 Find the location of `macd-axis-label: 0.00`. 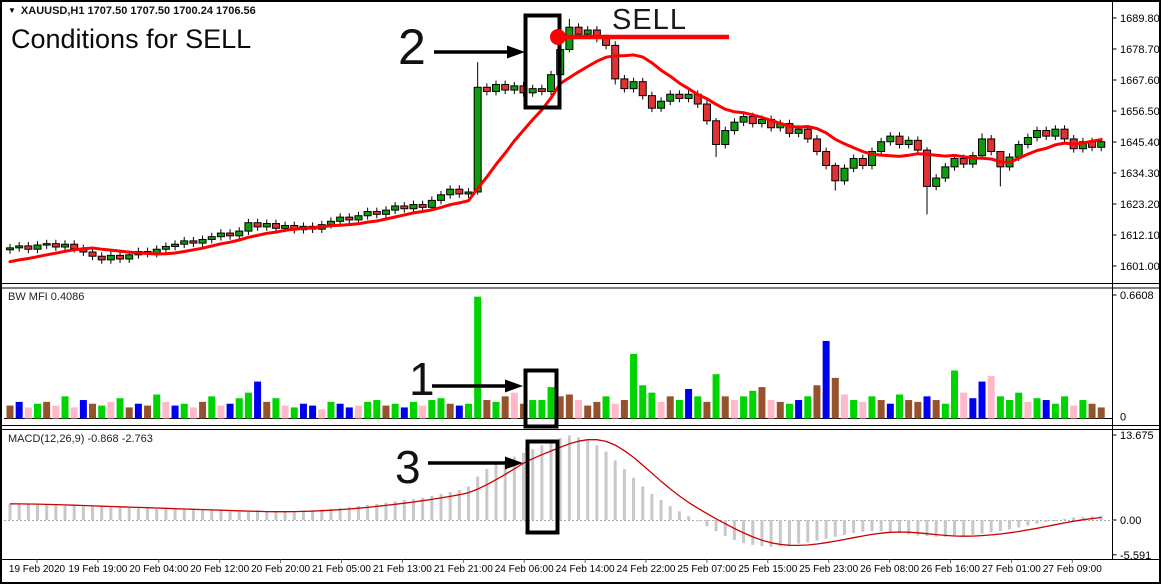

macd-axis-label: 0.00 is located at coordinates (1130, 521).